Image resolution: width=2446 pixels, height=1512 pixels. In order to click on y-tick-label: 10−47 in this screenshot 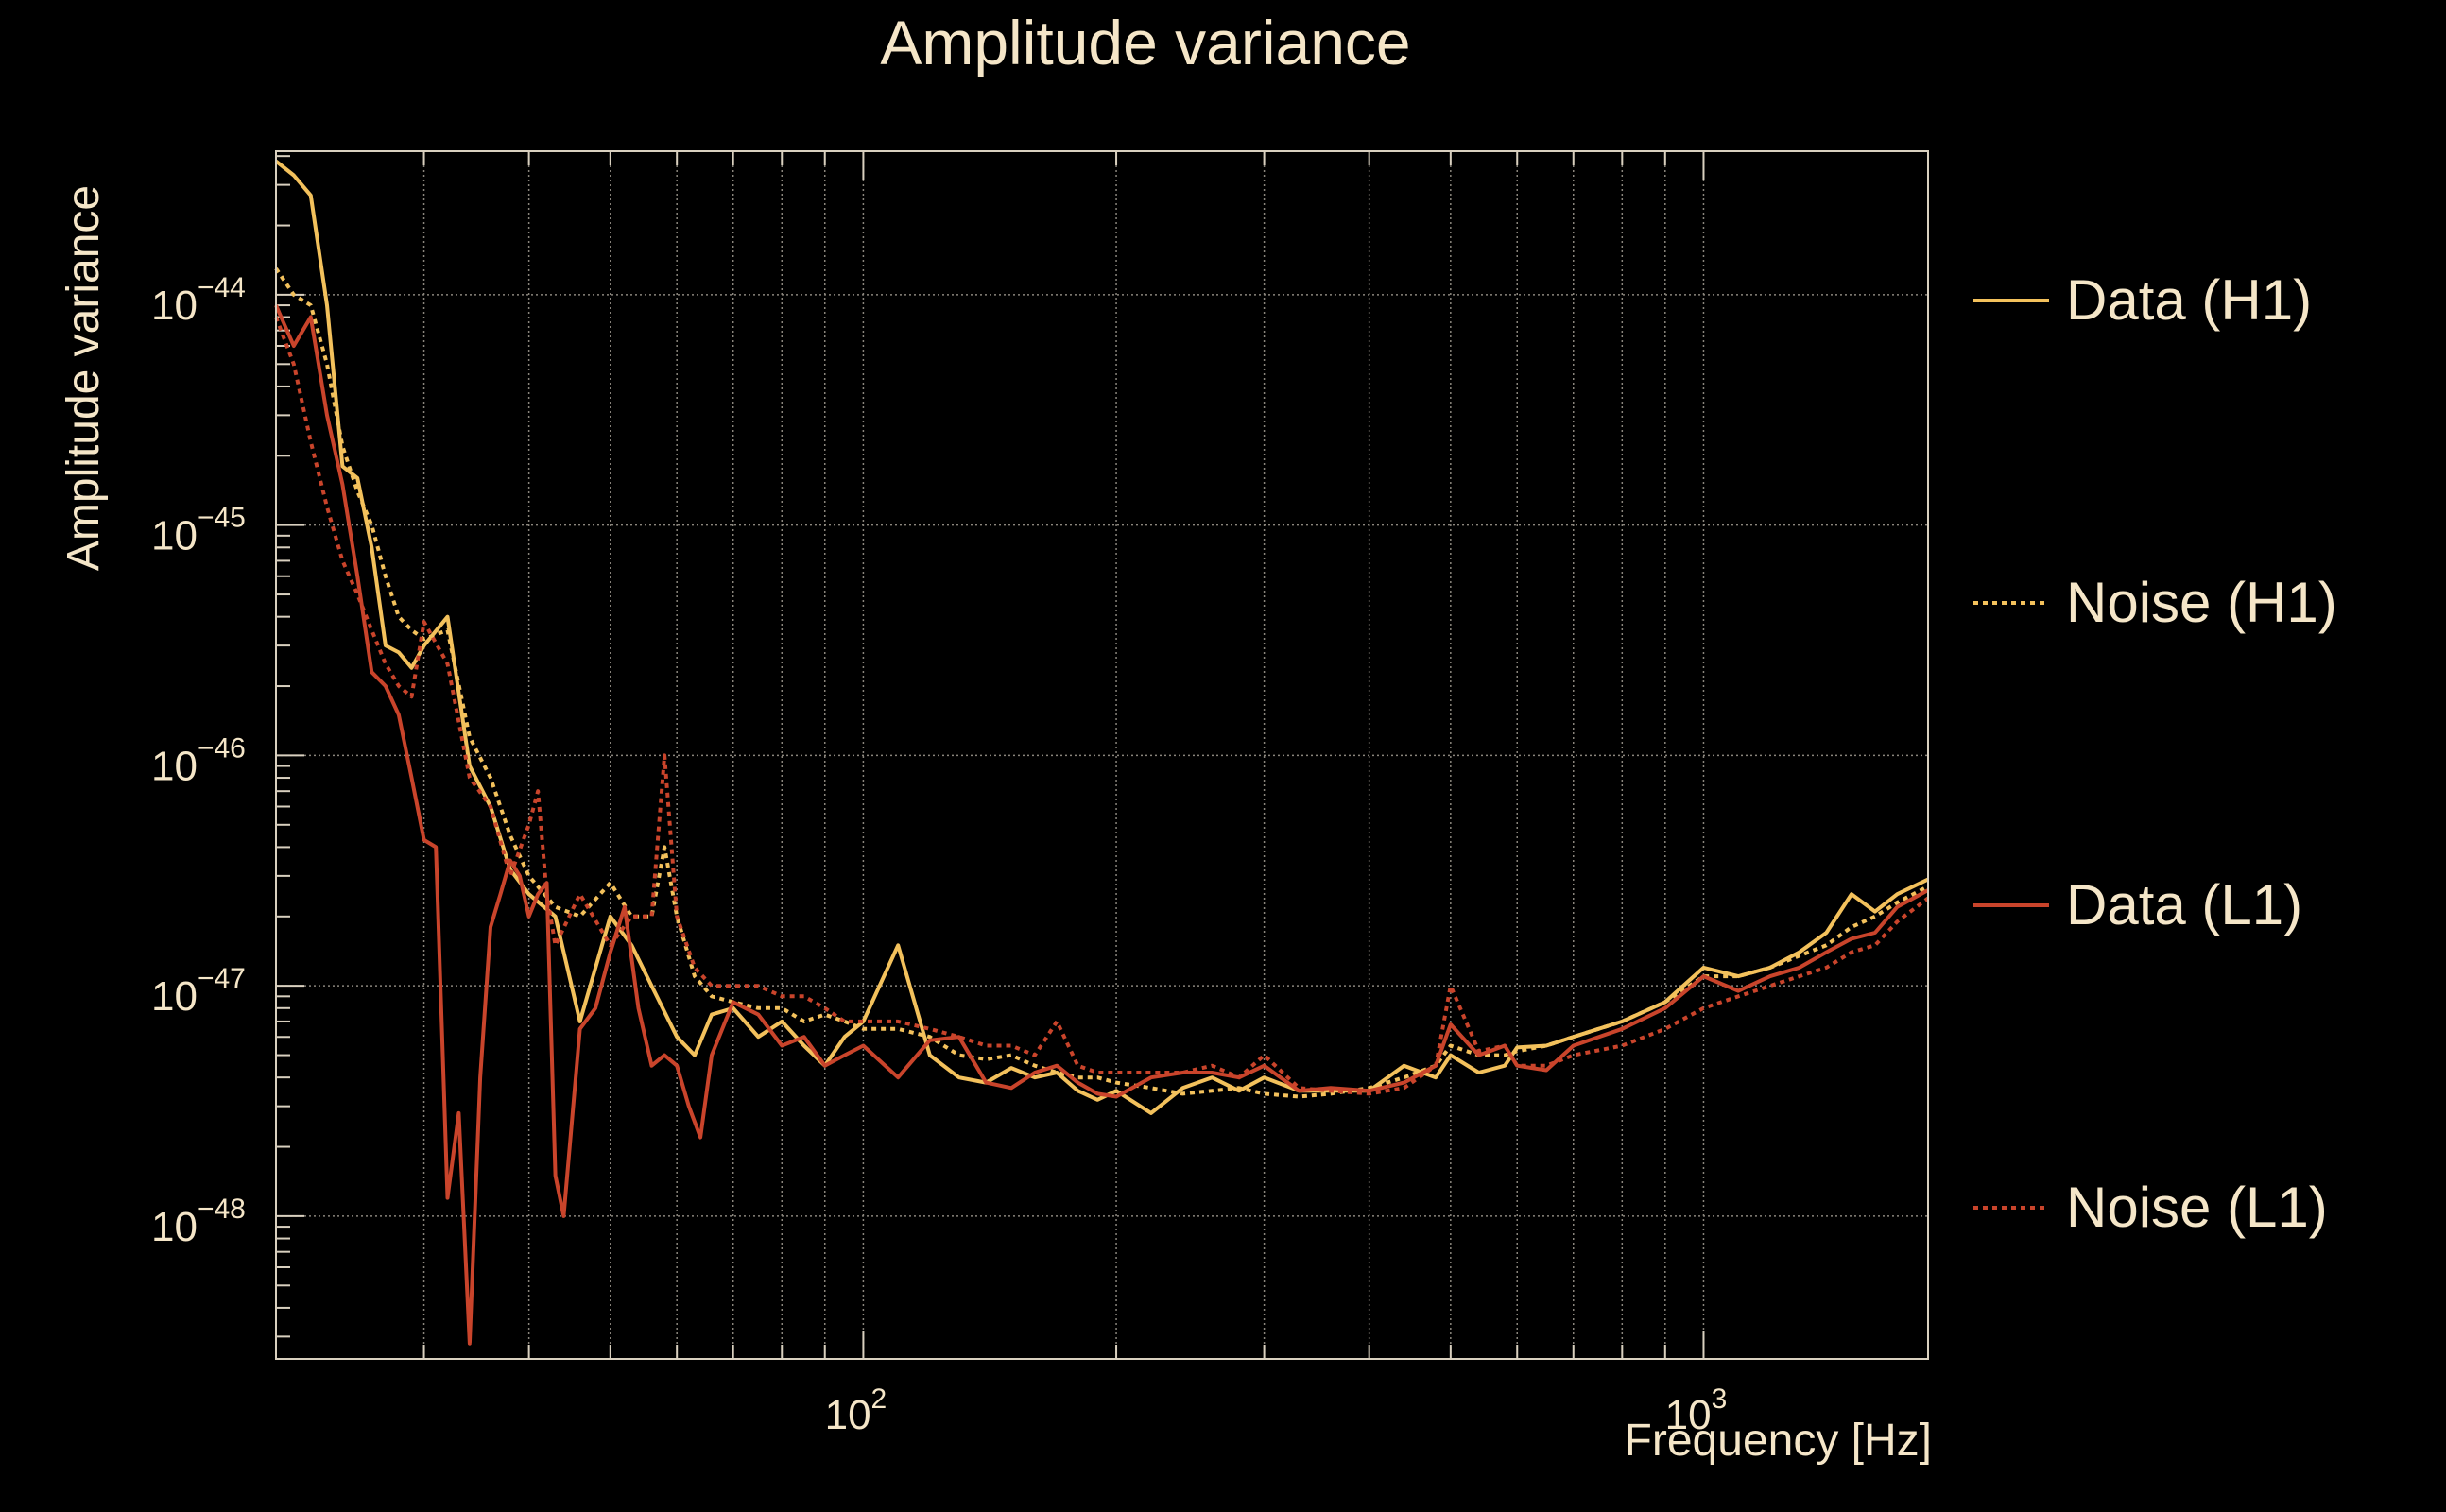, I will do `click(199, 991)`.